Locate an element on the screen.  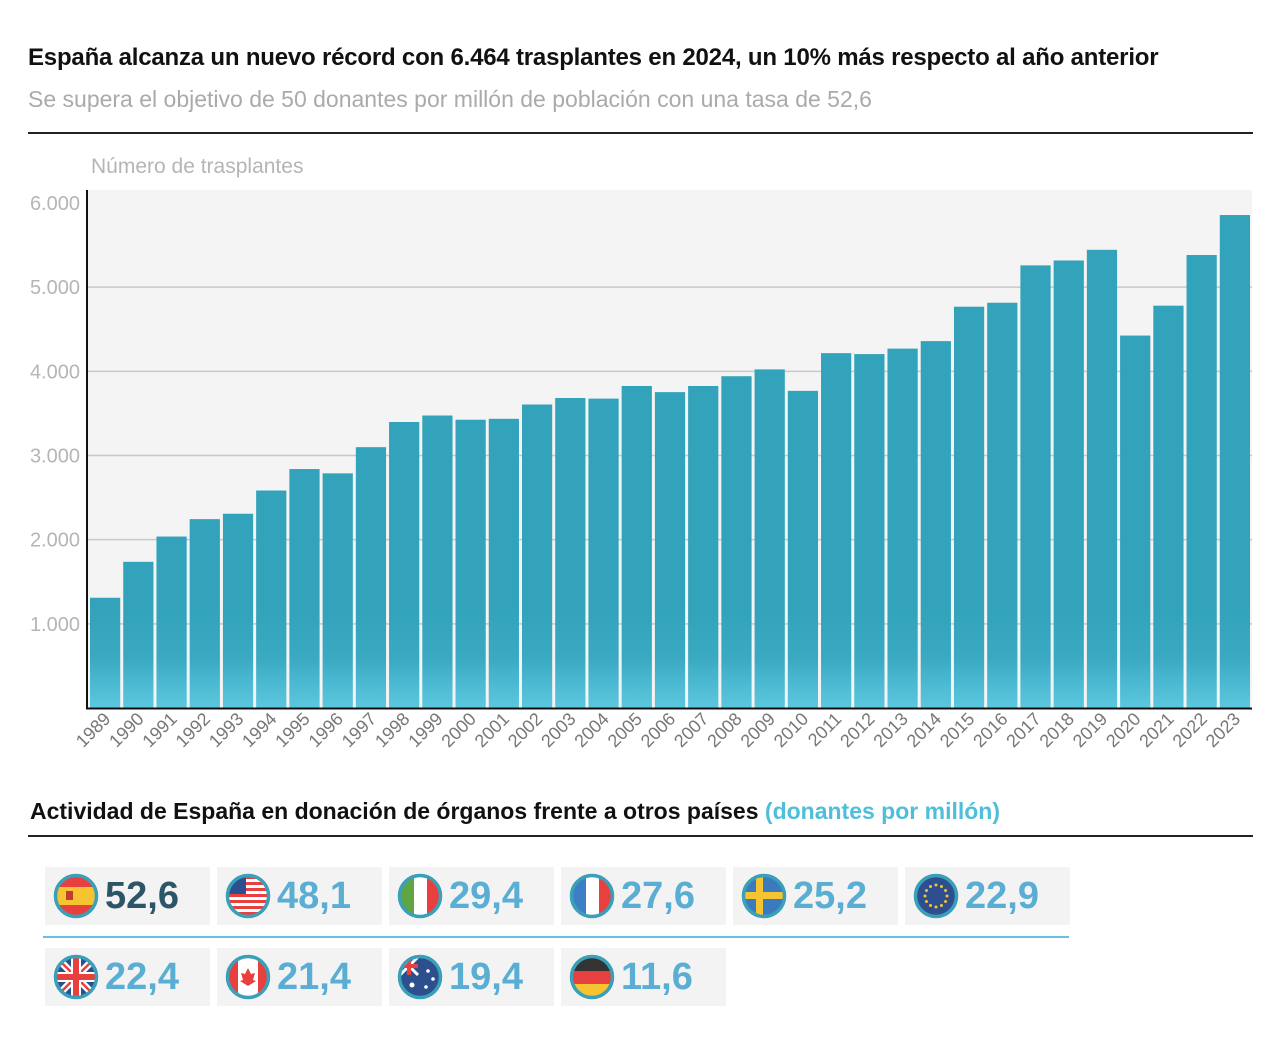
y-tick-label: 4.000 is located at coordinates (55, 372).